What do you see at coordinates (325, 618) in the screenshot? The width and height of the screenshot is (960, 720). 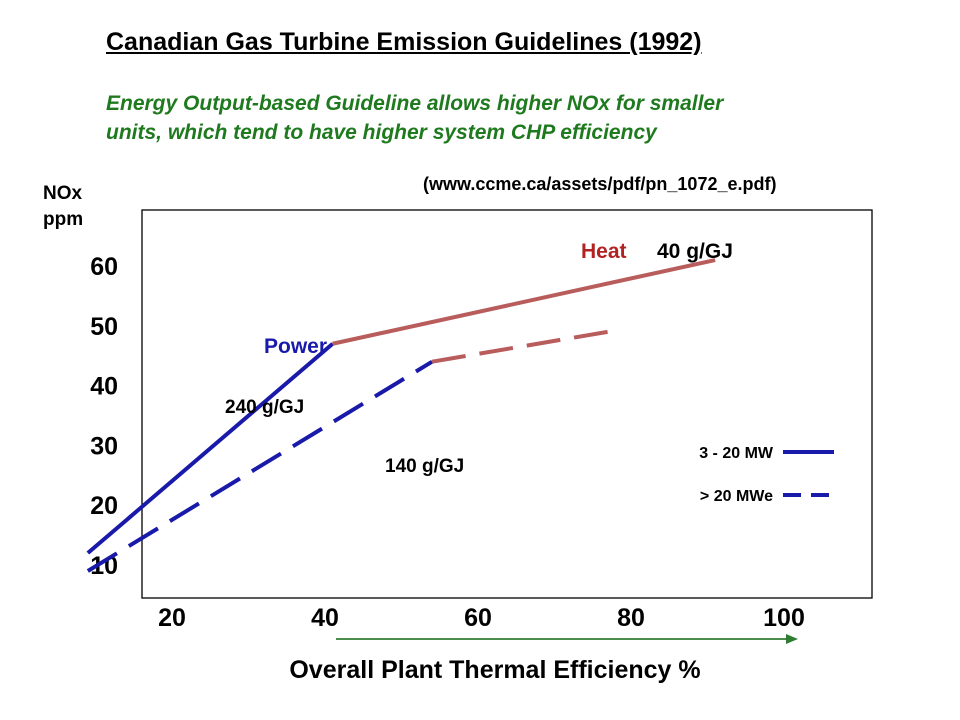 I see `x-tick-label-40: 40` at bounding box center [325, 618].